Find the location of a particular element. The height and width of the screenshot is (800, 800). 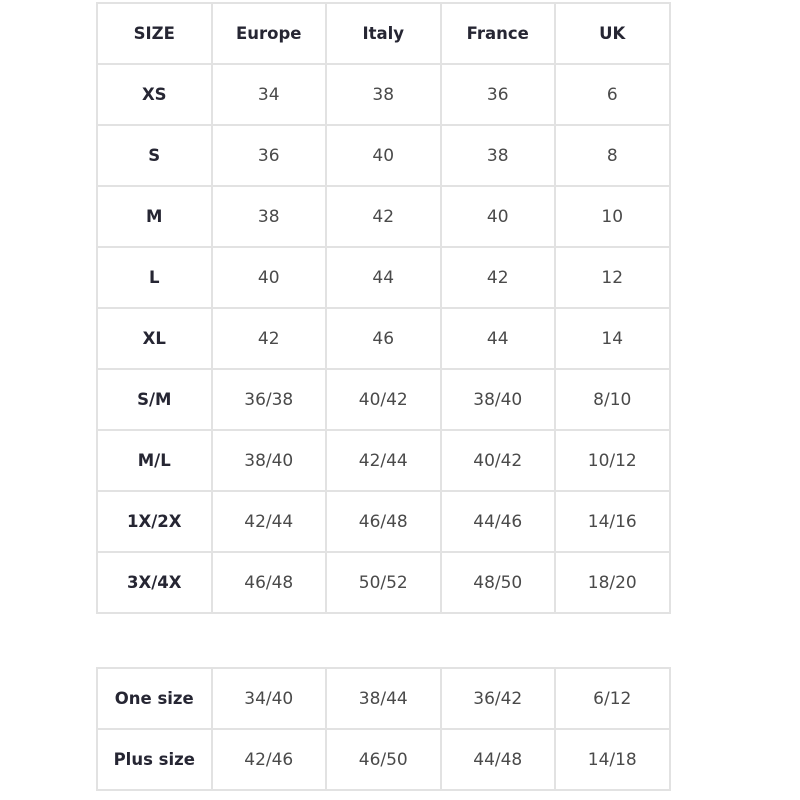

size-value: 6/12 is located at coordinates (612, 698).